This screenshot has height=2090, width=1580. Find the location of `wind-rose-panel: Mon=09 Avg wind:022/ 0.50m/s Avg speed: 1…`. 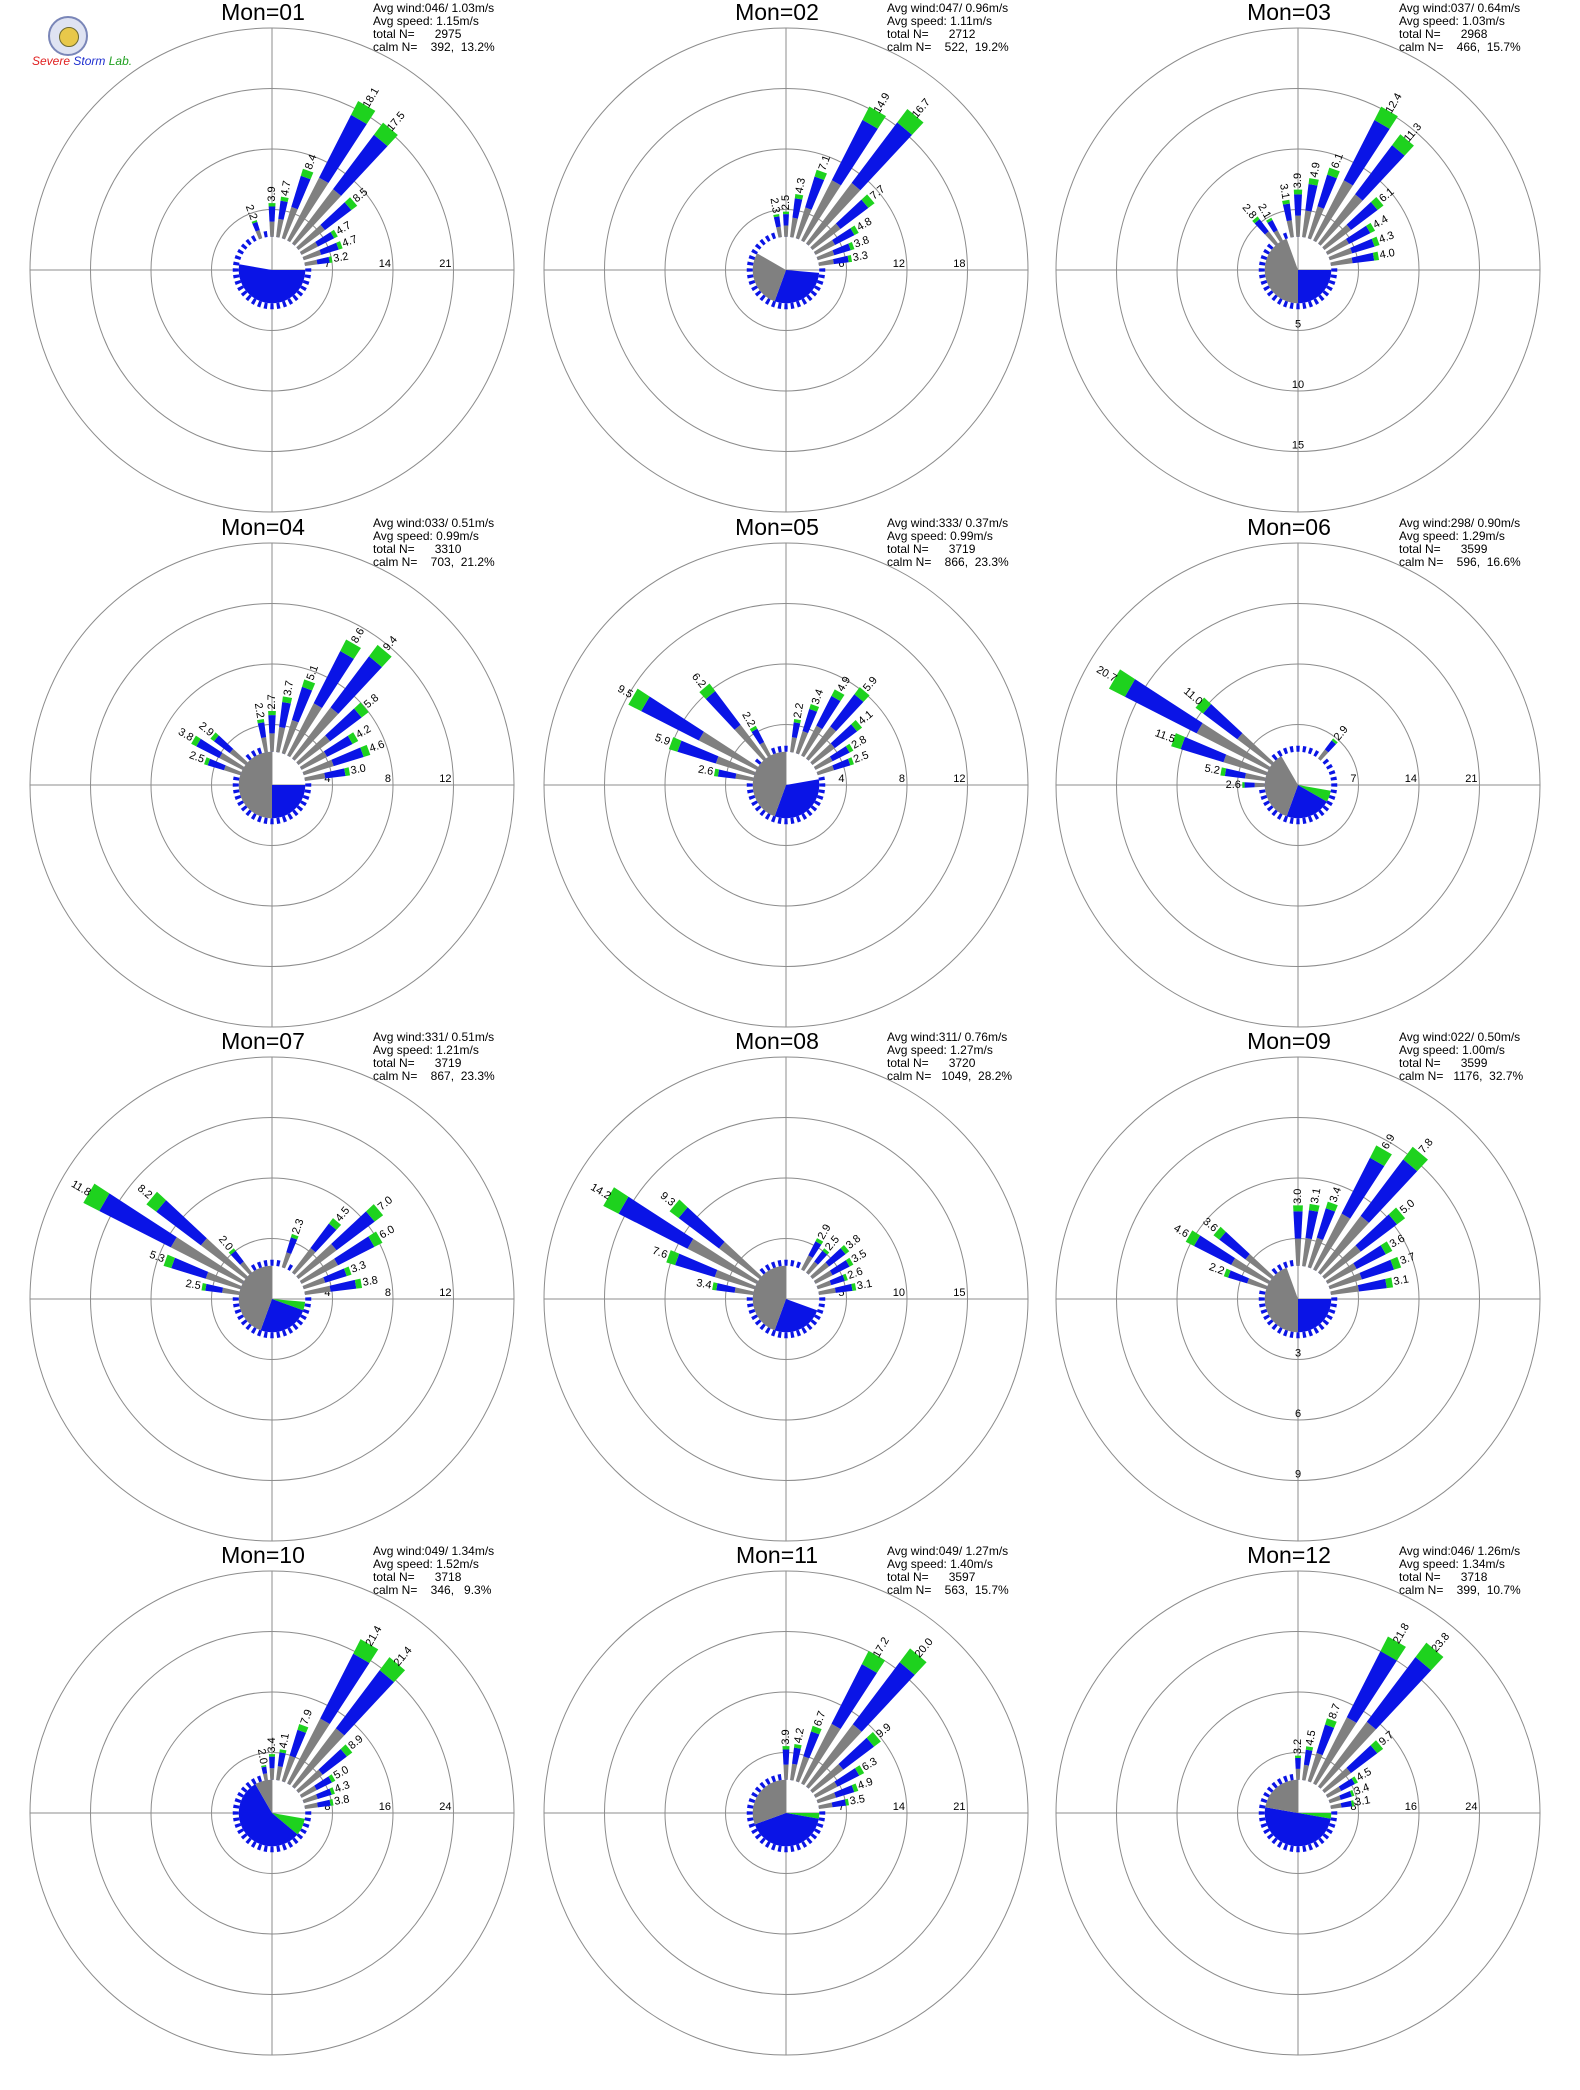

wind-rose-panel: Mon=09 Avg wind:022/ 0.50m/s Avg speed: 1… is located at coordinates (1289, 1289).